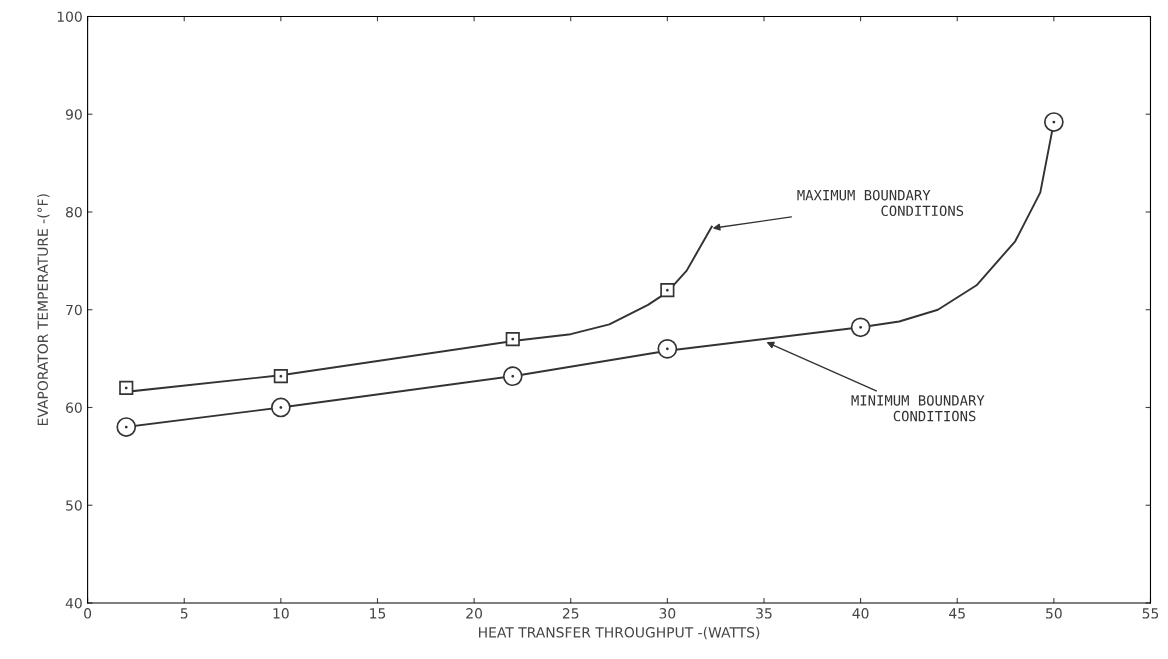 The image size is (1168, 659). I want to click on y-tick-label: 40, so click(73, 603).